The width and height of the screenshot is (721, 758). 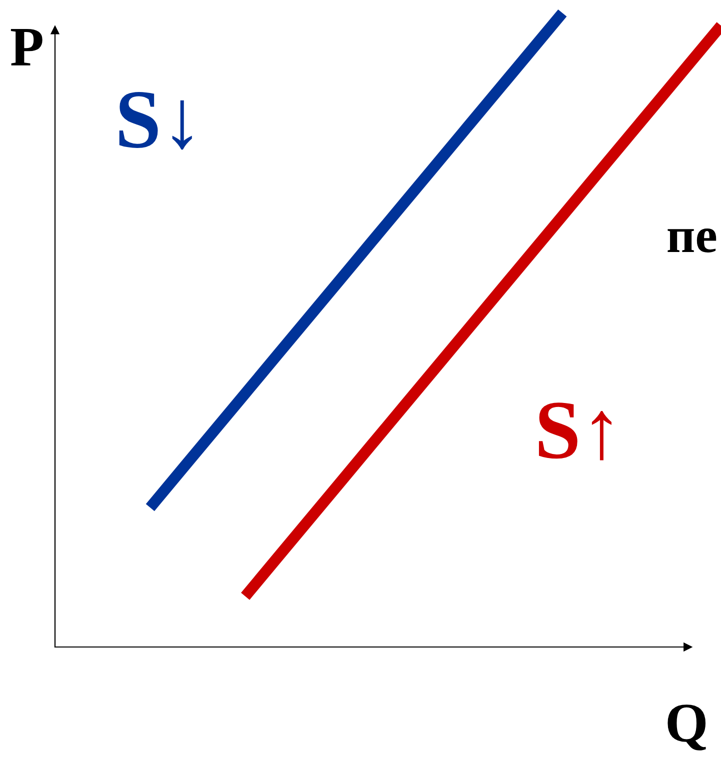 I want to click on x-axis-title: Q, so click(x=687, y=727).